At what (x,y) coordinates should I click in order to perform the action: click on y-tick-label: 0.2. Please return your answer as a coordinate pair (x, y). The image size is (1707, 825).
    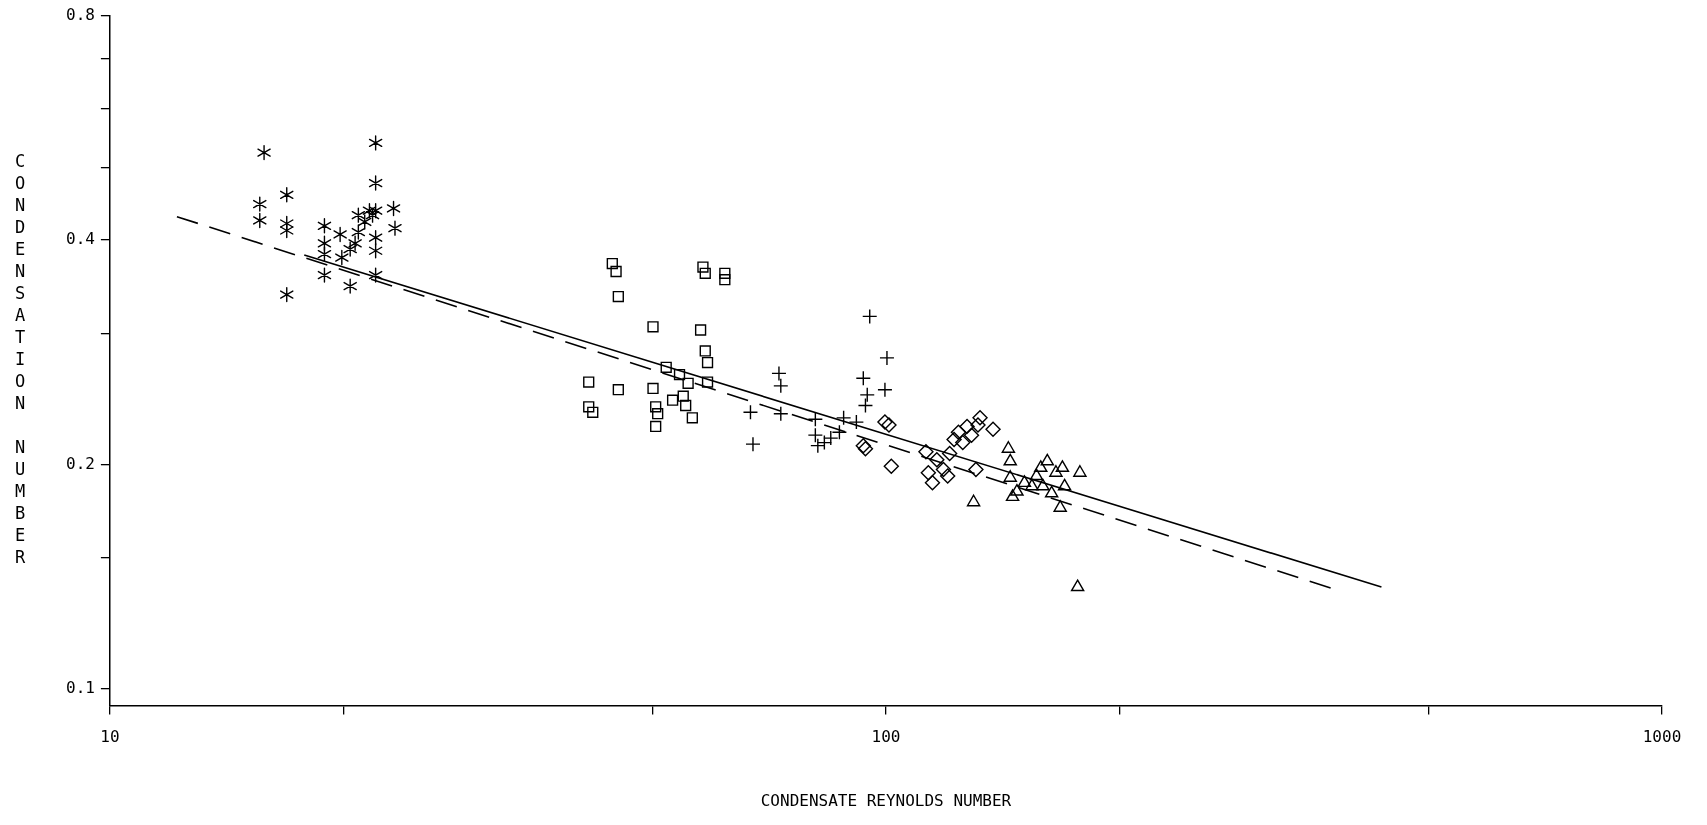
    Looking at the image, I should click on (80, 463).